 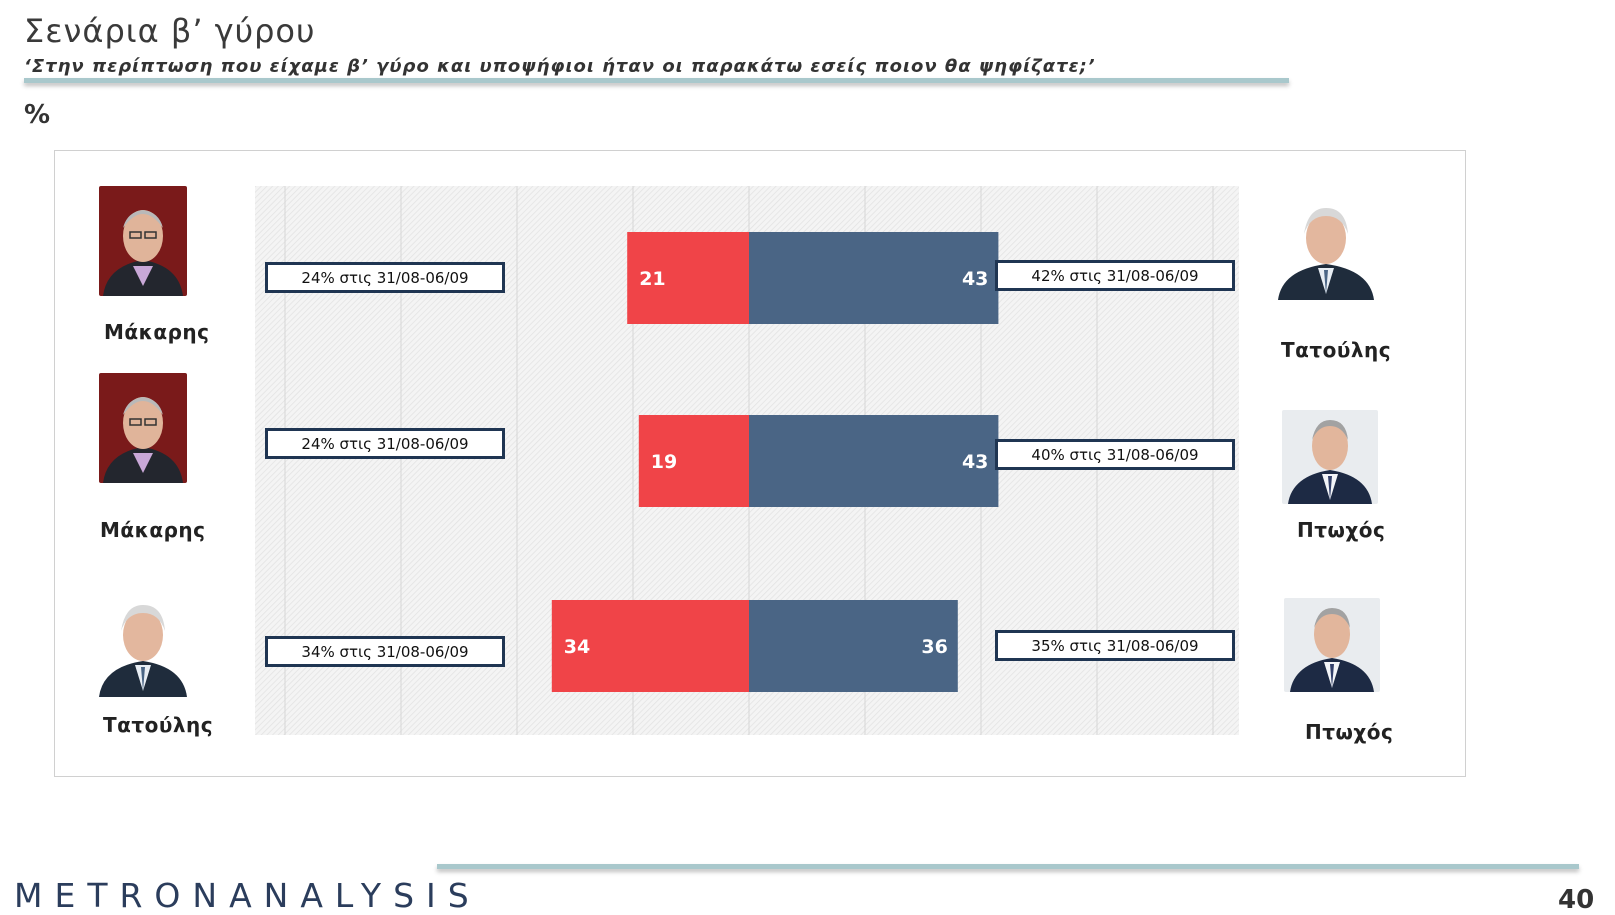 I want to click on candidate-photo-tatoulis-left, so click(x=143, y=646).